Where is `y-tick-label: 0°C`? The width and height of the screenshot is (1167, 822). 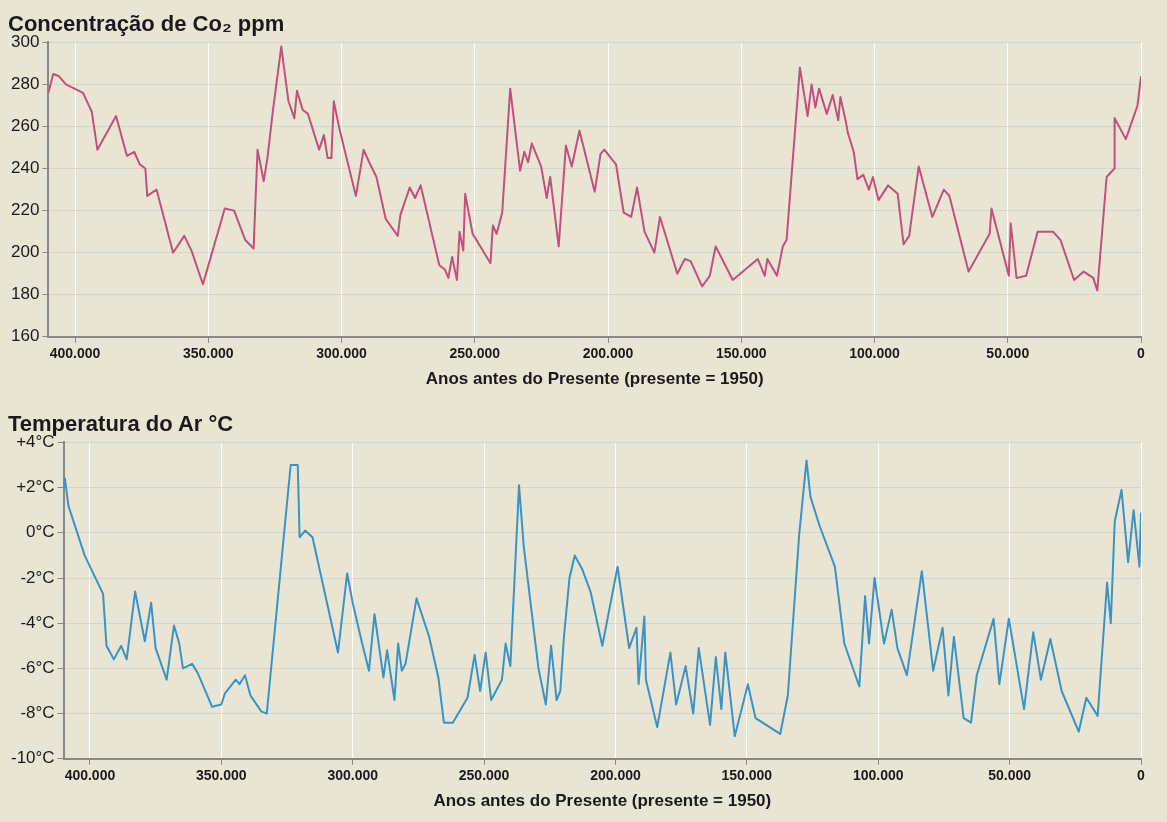
y-tick-label: 0°C is located at coordinates (40, 532).